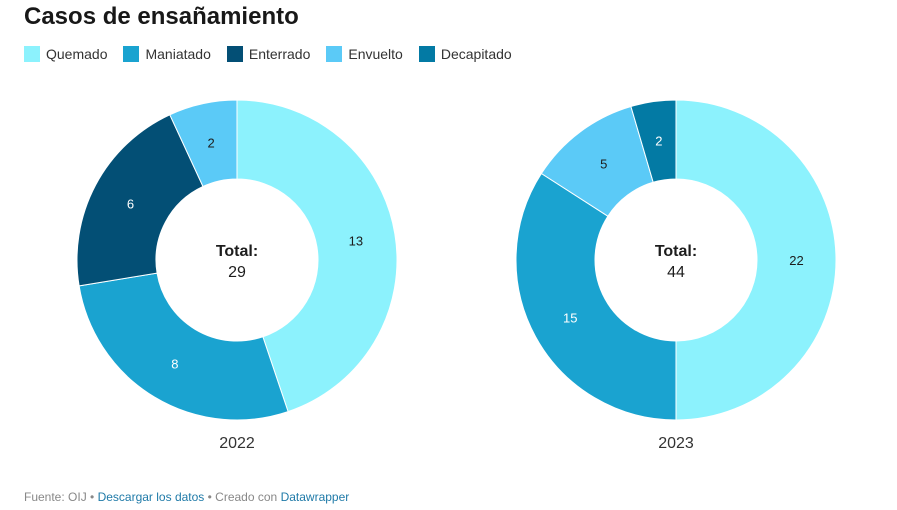 Image resolution: width=897 pixels, height=510 pixels. What do you see at coordinates (140, 200) in the screenshot?
I see `slice-enterrado-2022` at bounding box center [140, 200].